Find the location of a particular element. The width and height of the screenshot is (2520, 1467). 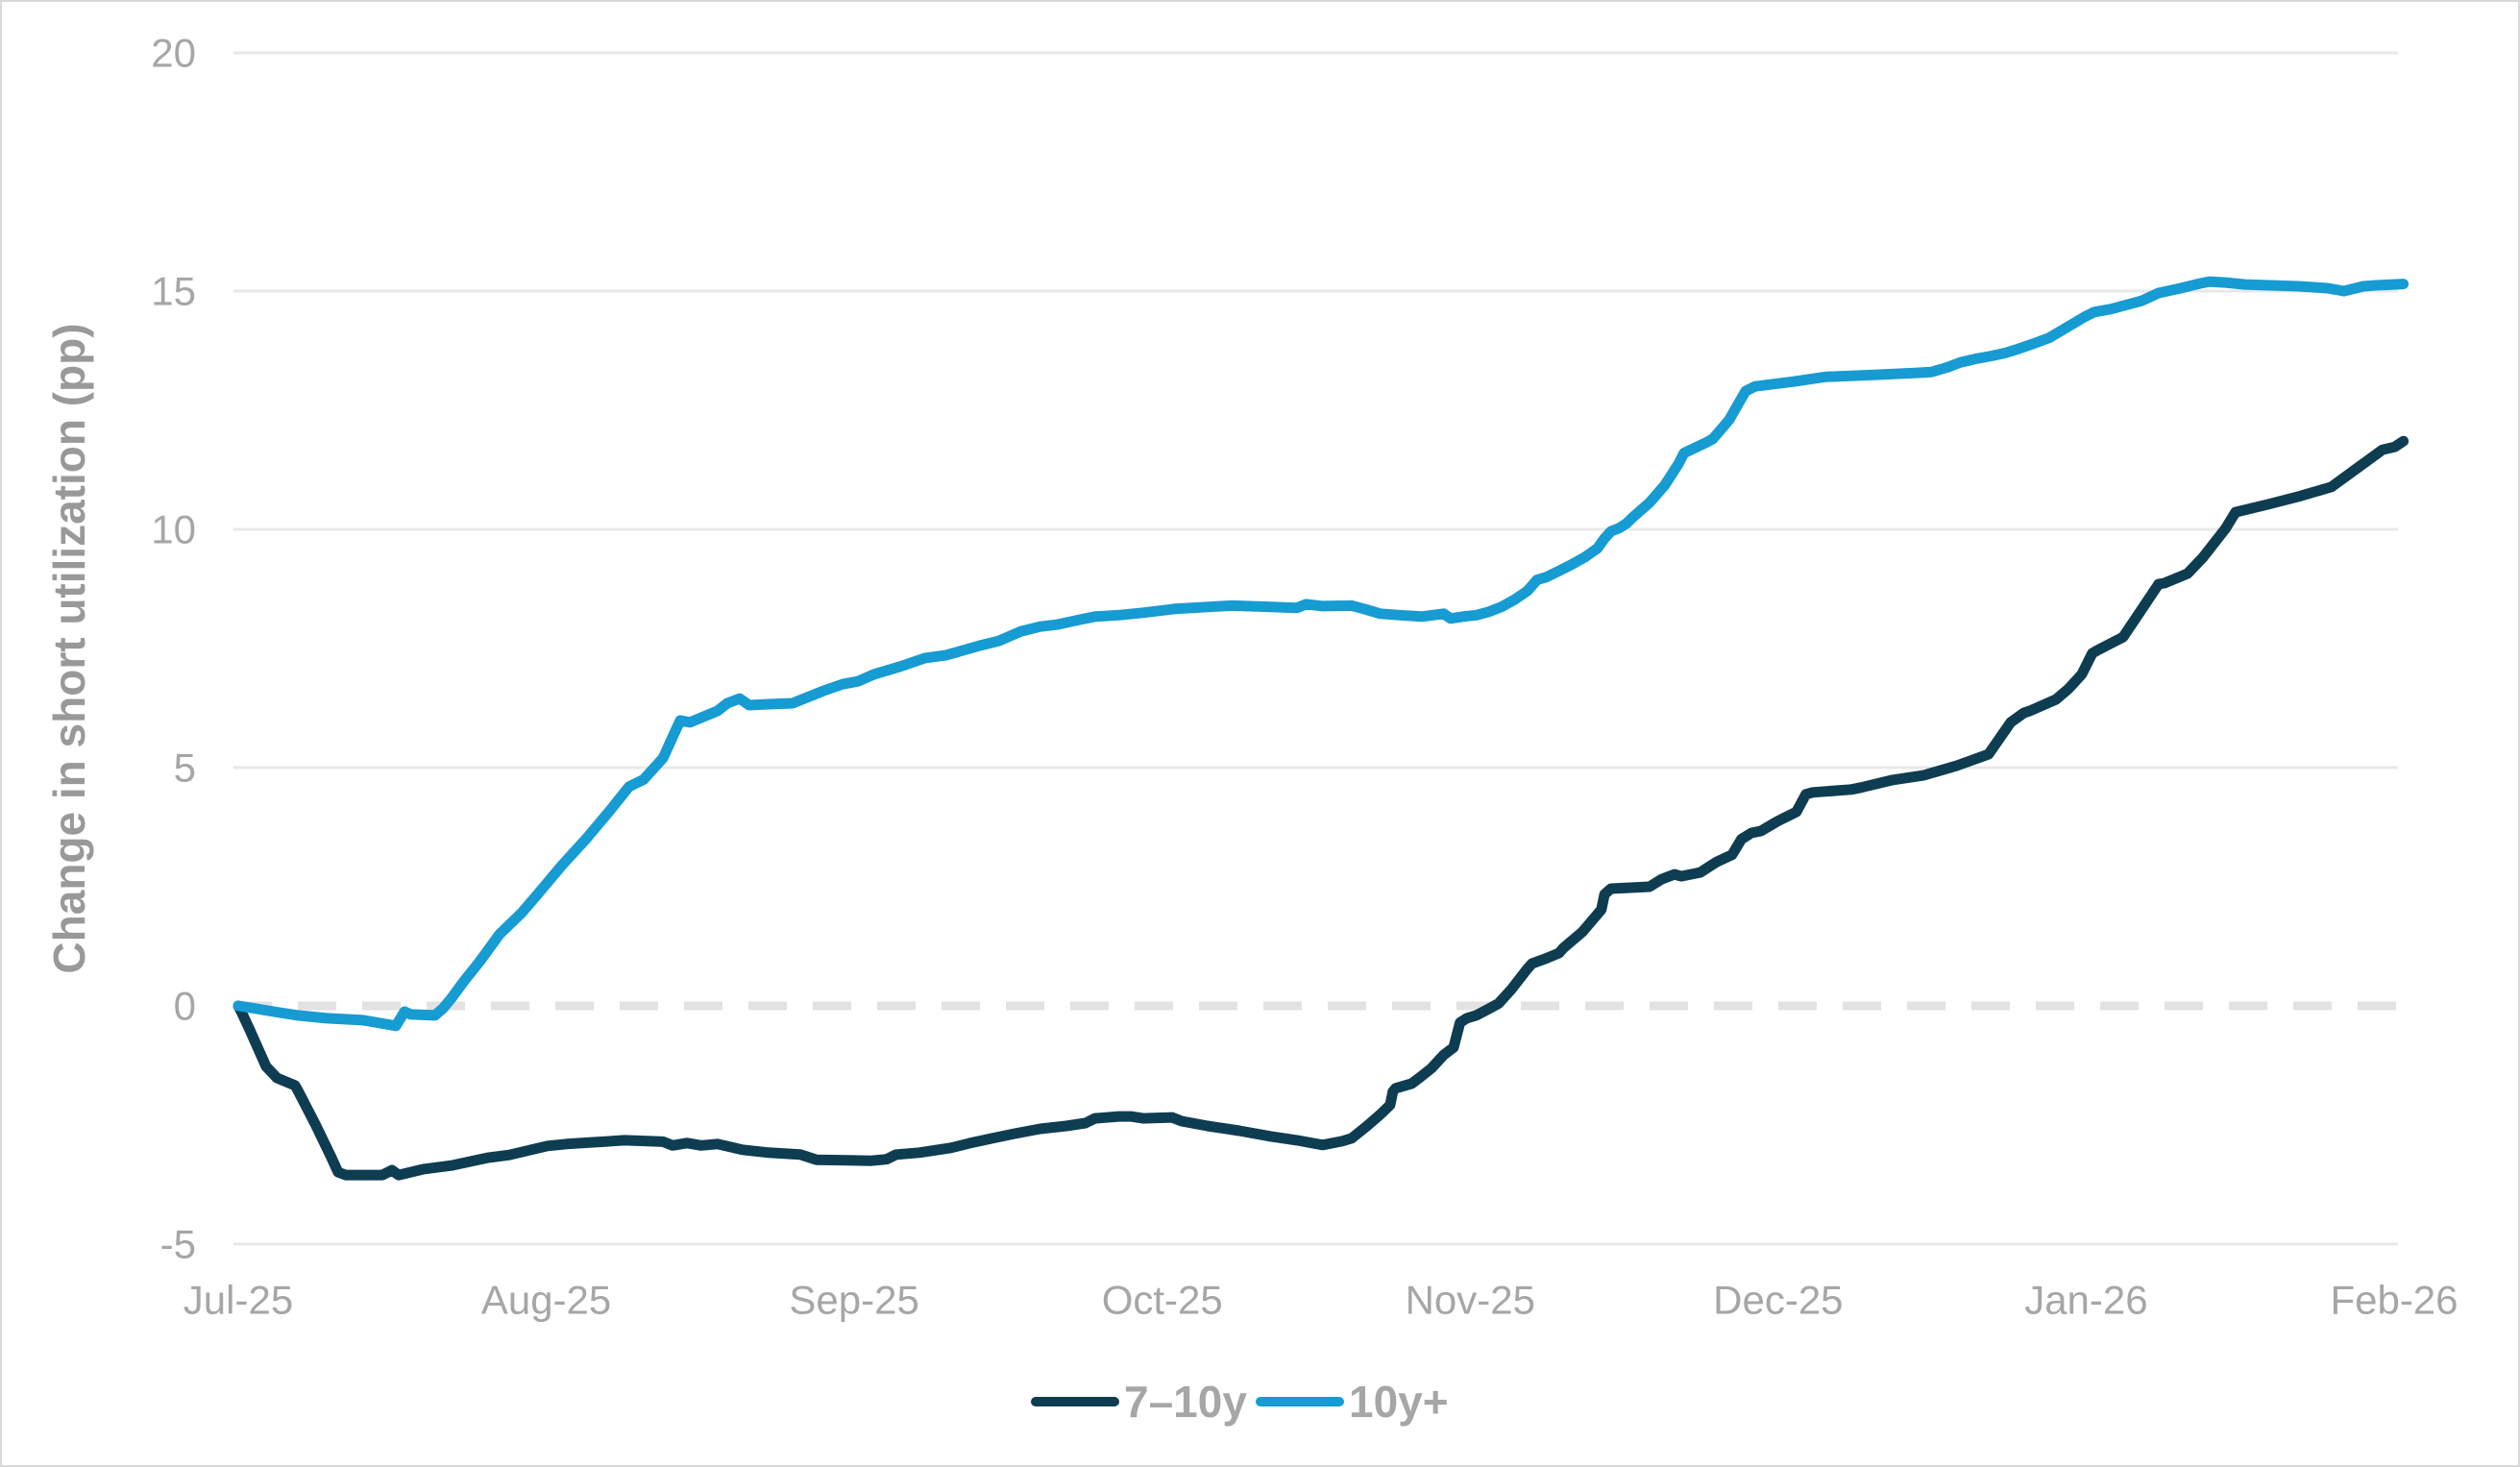

y-tick-label-15: 15 is located at coordinates (173, 291).